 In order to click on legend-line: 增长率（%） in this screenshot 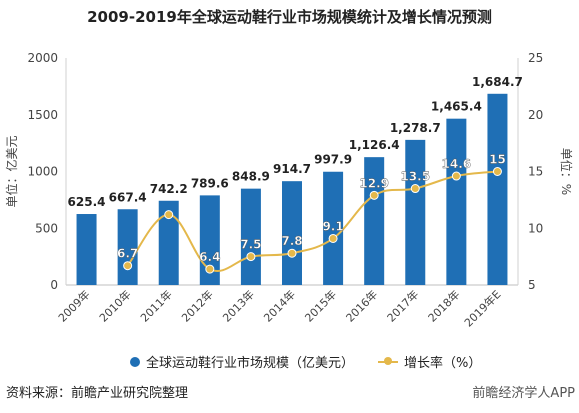, I will do `click(429, 361)`.